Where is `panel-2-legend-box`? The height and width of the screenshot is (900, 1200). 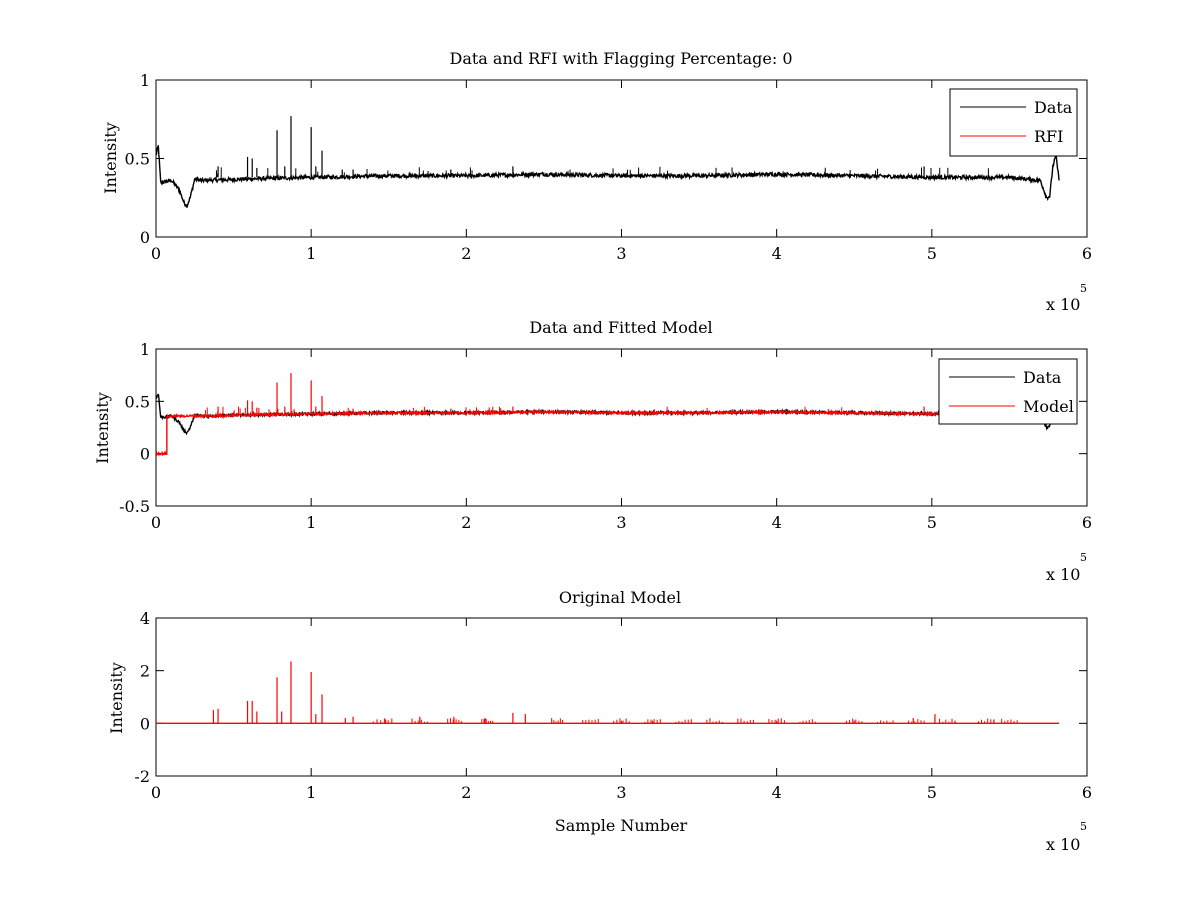
panel-2-legend-box is located at coordinates (1008, 391).